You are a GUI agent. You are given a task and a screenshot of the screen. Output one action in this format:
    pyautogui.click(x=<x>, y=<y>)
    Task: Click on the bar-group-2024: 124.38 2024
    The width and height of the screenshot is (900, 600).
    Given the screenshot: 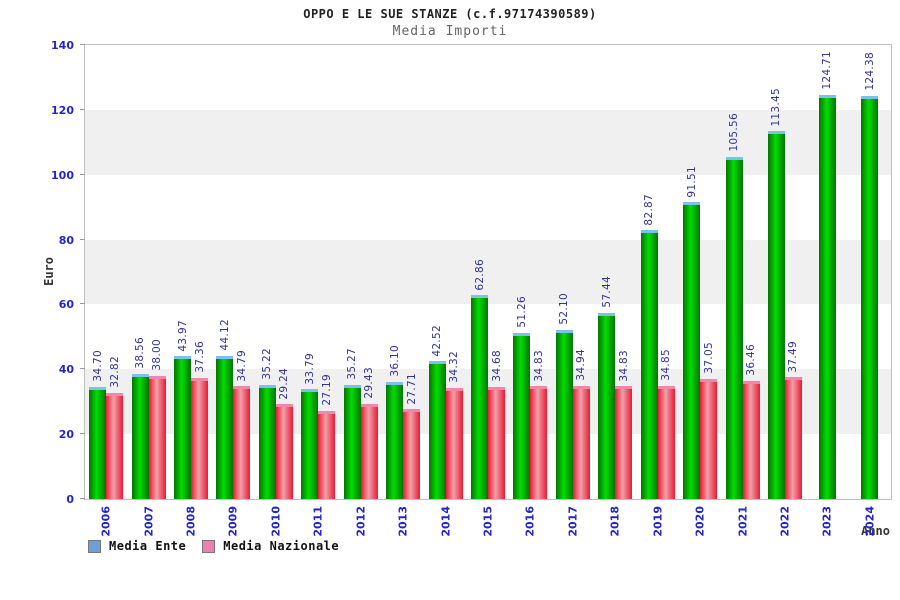 What is the action you would take?
    pyautogui.click(x=870, y=291)
    